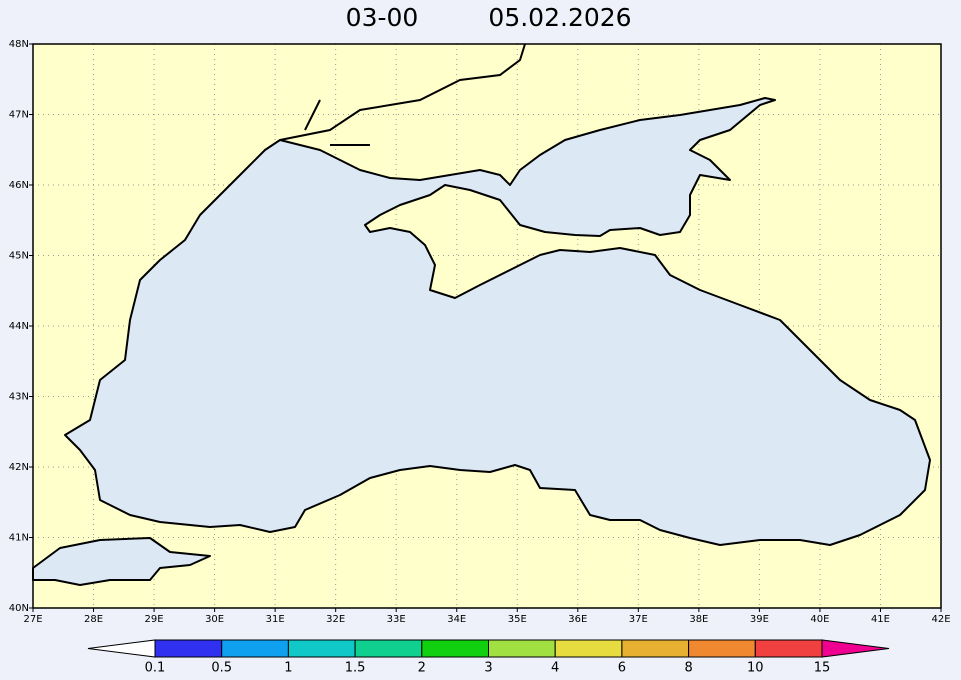  Describe the element at coordinates (698, 619) in the screenshot. I see `lon-label: 38E` at that location.